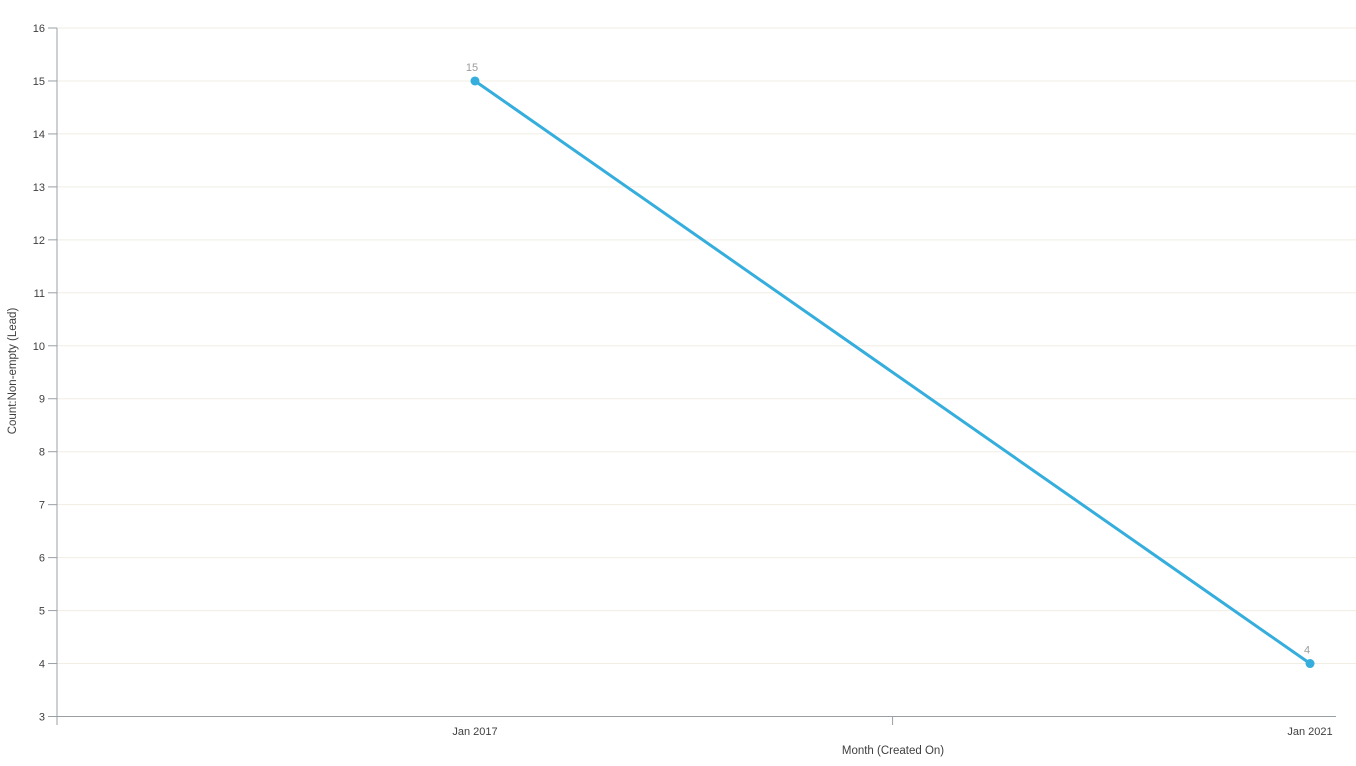  Describe the element at coordinates (13, 371) in the screenshot. I see `y-axis-title: Count:Non-empty (Lead)` at that location.